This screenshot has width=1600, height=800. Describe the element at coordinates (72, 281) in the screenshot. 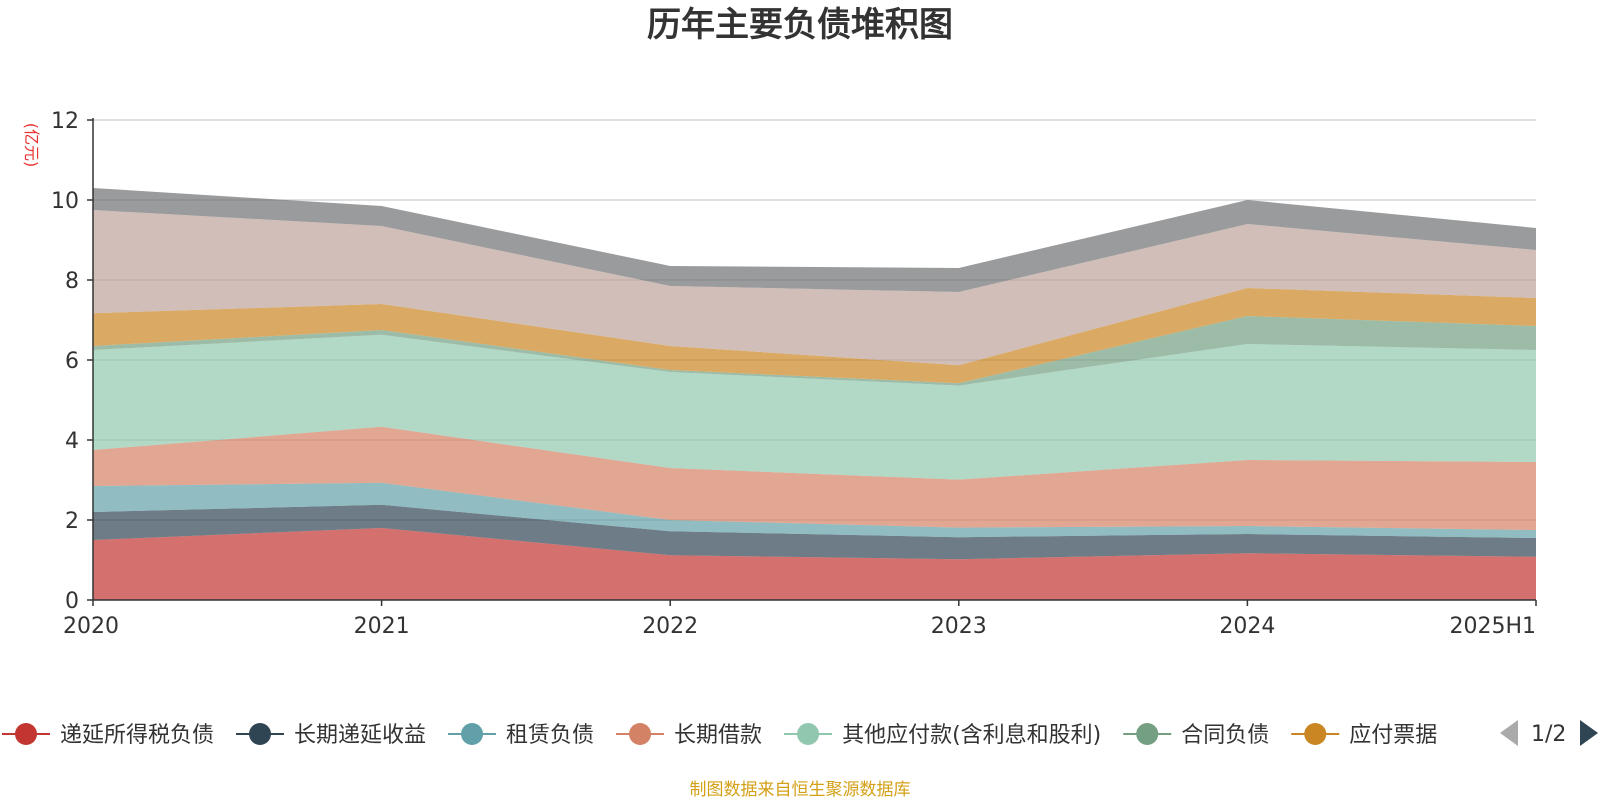

I see `y-tick-label: 8` at that location.